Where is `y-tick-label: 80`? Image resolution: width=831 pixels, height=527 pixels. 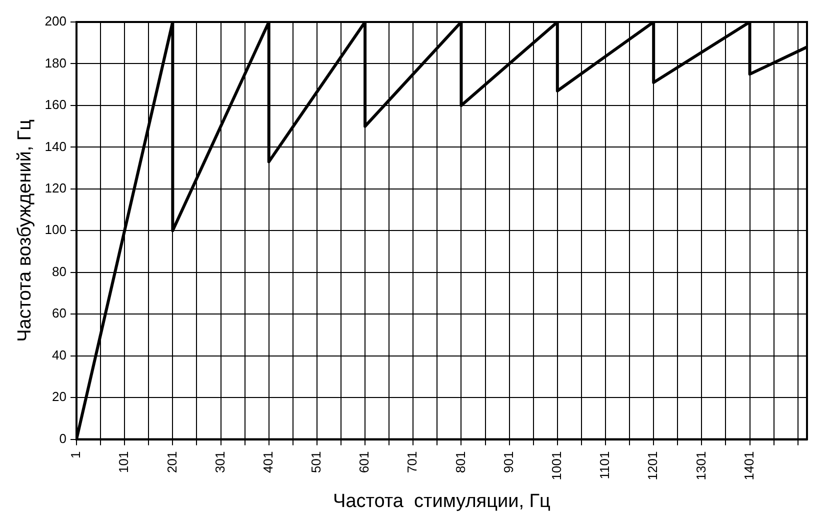
y-tick-label: 80 is located at coordinates (59, 271).